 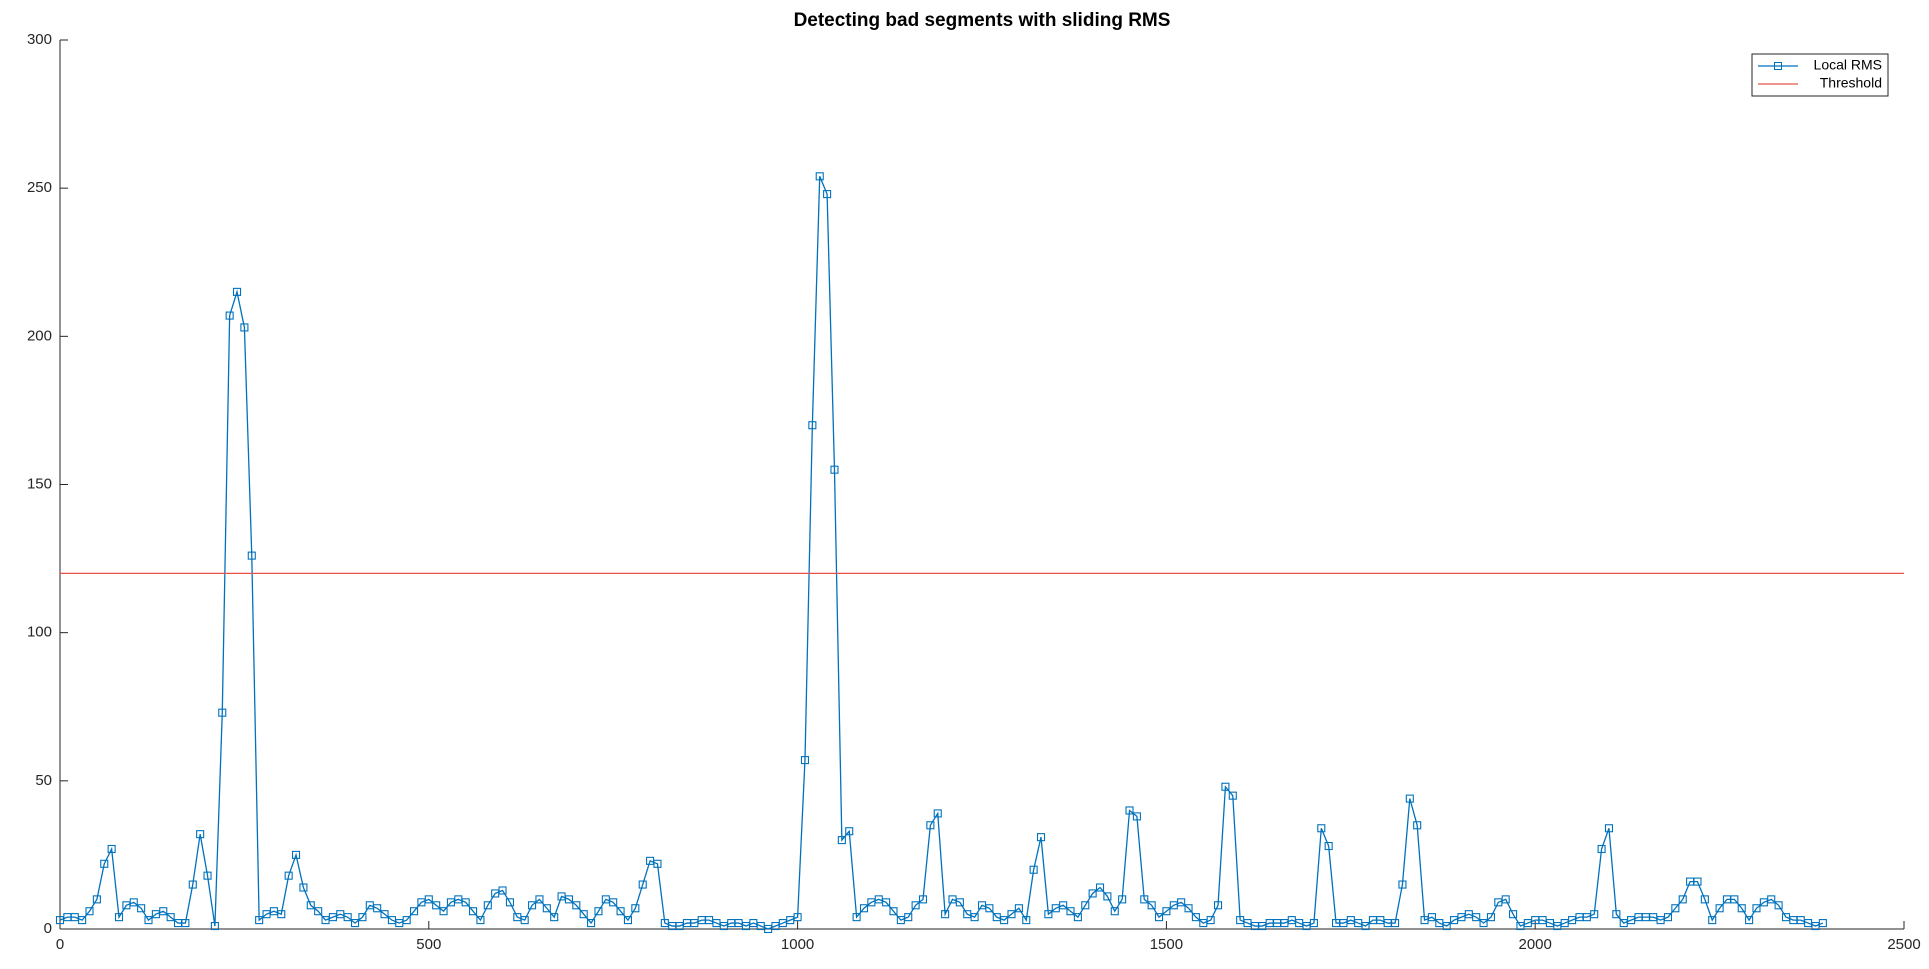 I want to click on legend-label: Local RMS, so click(x=1848, y=65).